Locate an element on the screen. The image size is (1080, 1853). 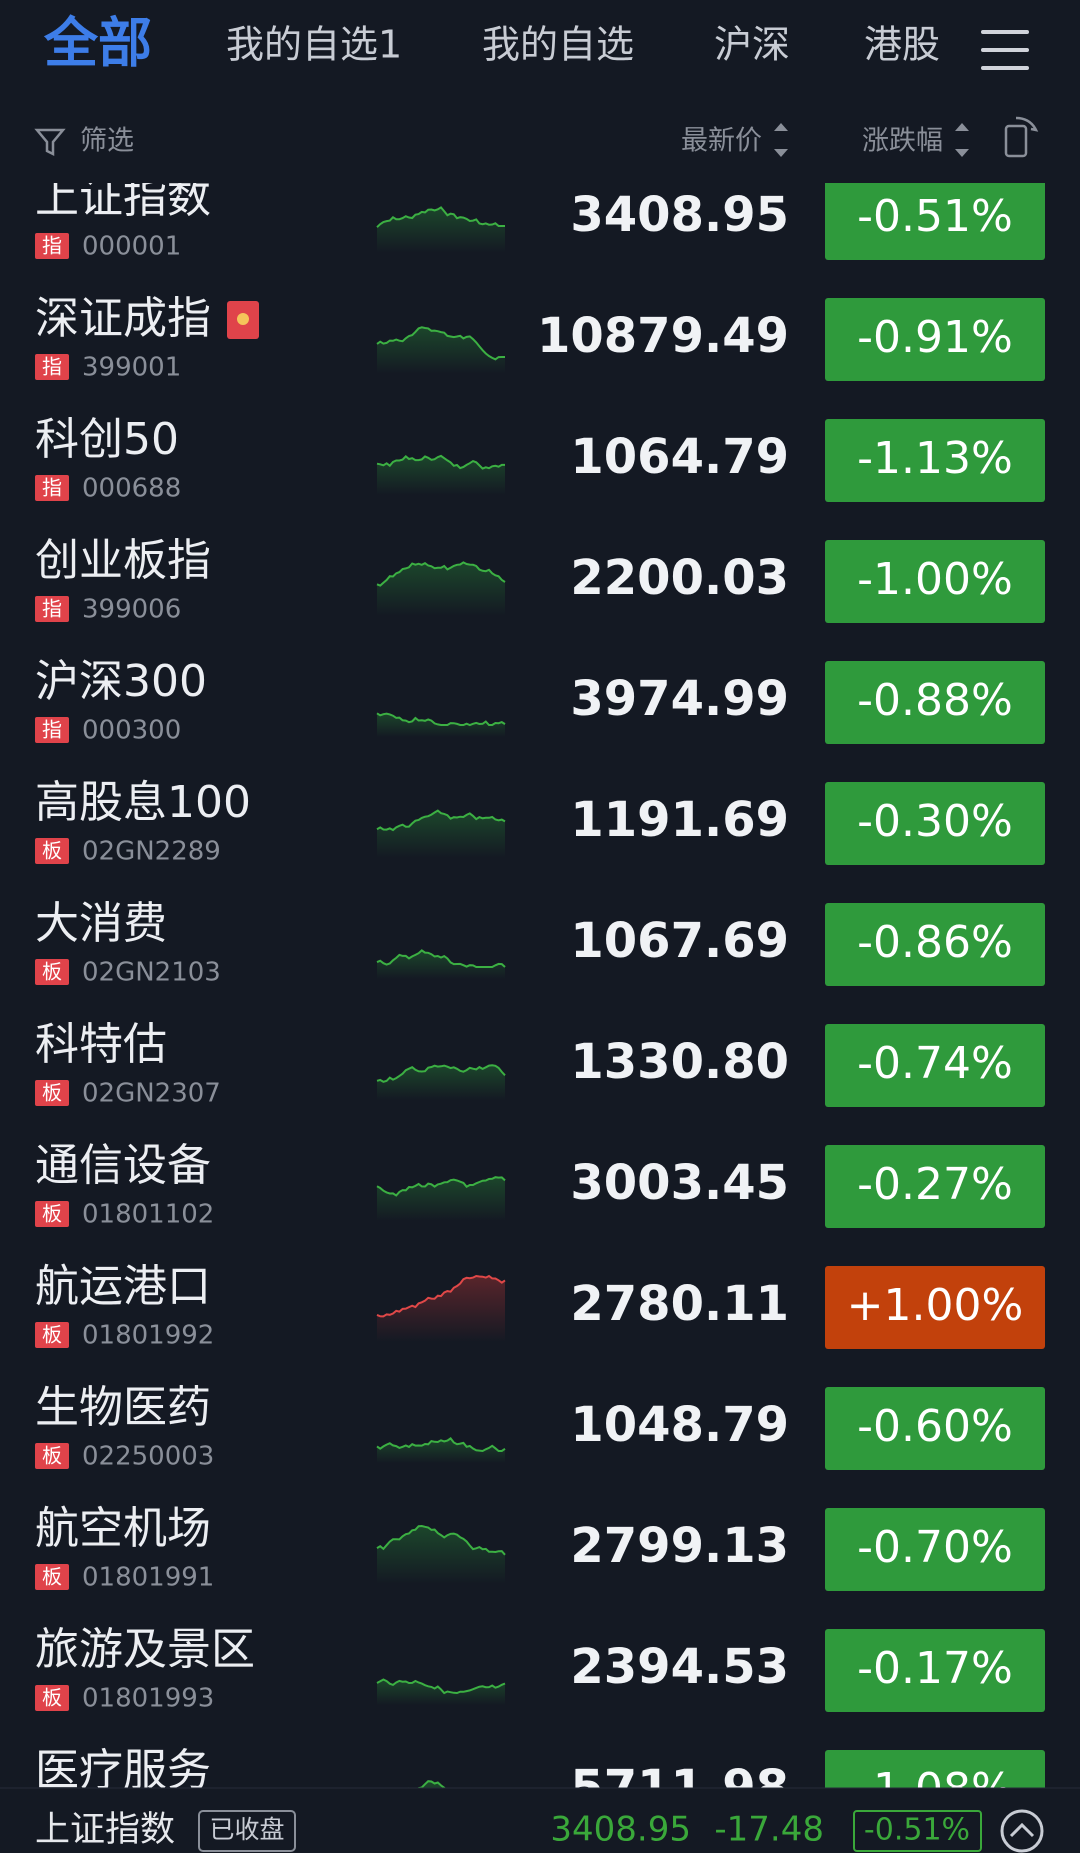
tag: 指 is located at coordinates (52, 488).